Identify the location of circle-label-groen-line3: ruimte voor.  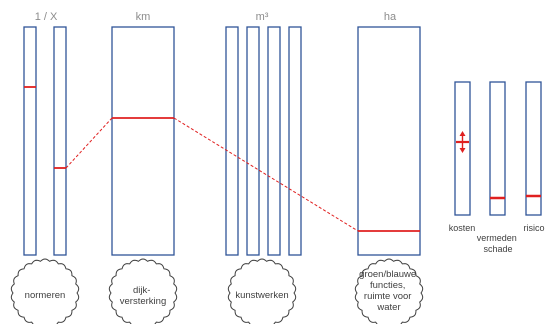
(388, 296).